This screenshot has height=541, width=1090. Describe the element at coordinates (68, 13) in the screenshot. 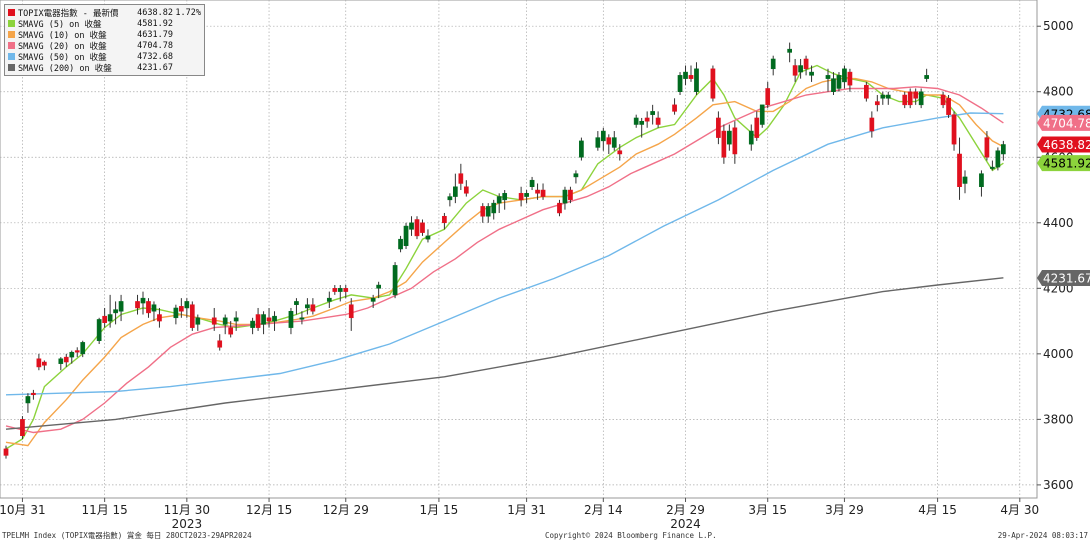

I see `legend-label: TOPIX電器指數 - 最新價` at that location.